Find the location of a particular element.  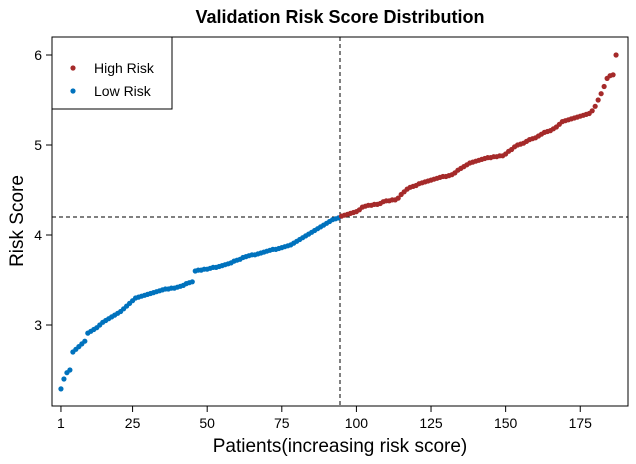

legend: High Risk Low Risk is located at coordinates (112, 73).